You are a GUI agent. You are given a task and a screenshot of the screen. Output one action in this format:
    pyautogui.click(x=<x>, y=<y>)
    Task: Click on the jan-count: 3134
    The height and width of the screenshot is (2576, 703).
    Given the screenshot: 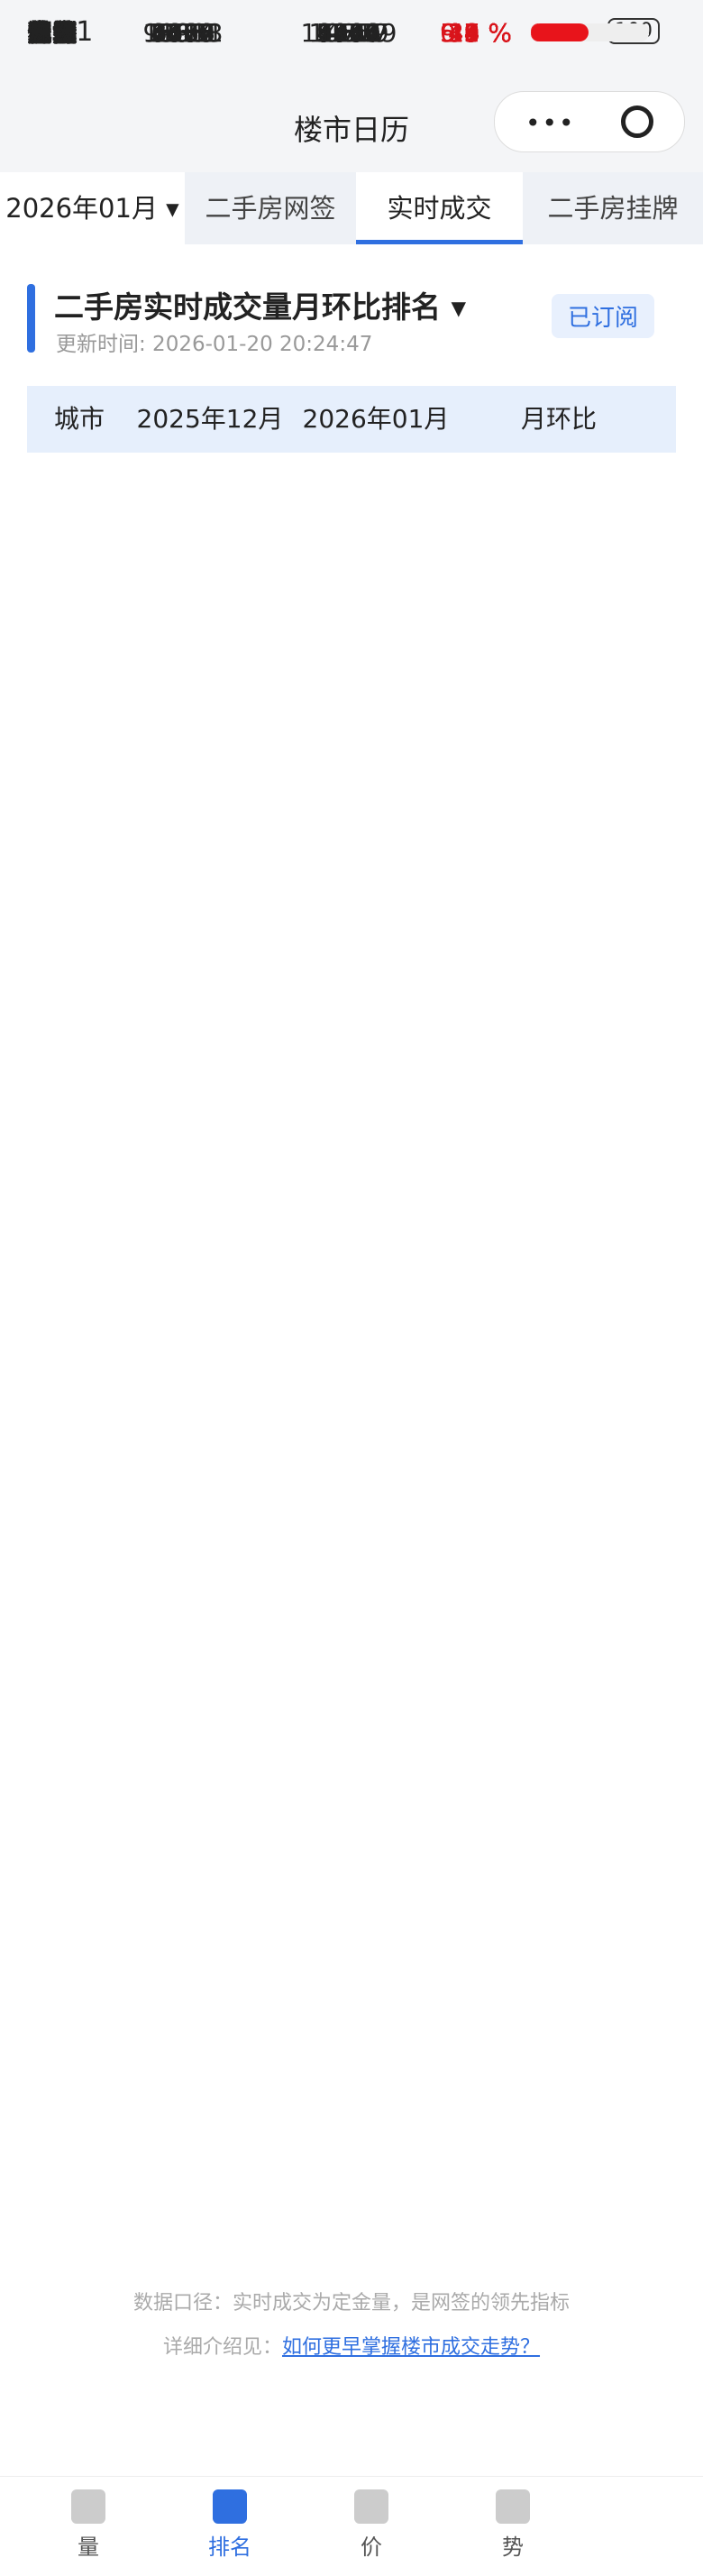 What is the action you would take?
    pyautogui.click(x=348, y=33)
    